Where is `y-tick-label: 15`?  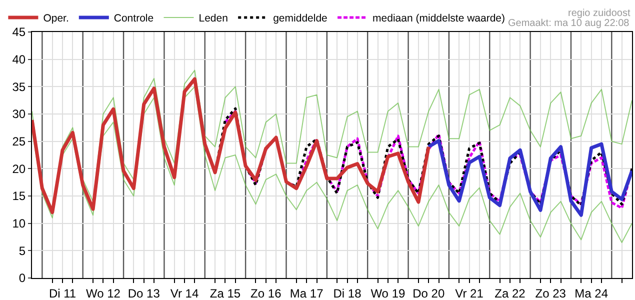
y-tick-label: 15 is located at coordinates (19, 196).